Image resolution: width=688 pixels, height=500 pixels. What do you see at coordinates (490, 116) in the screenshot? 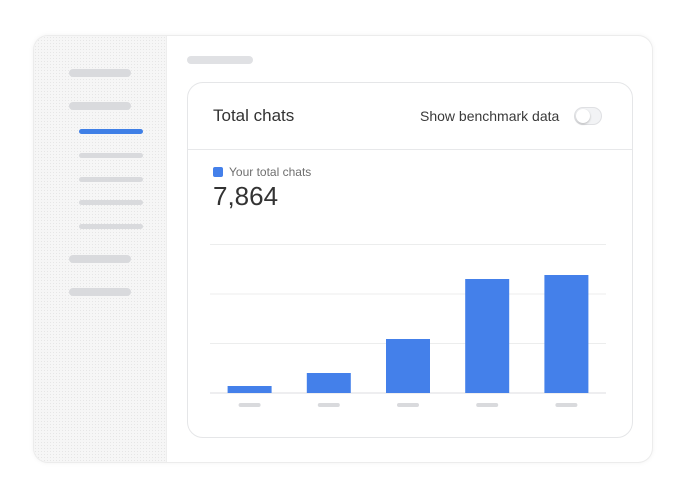
I see `benchmark-toggle-label: Show benchmark data` at bounding box center [490, 116].